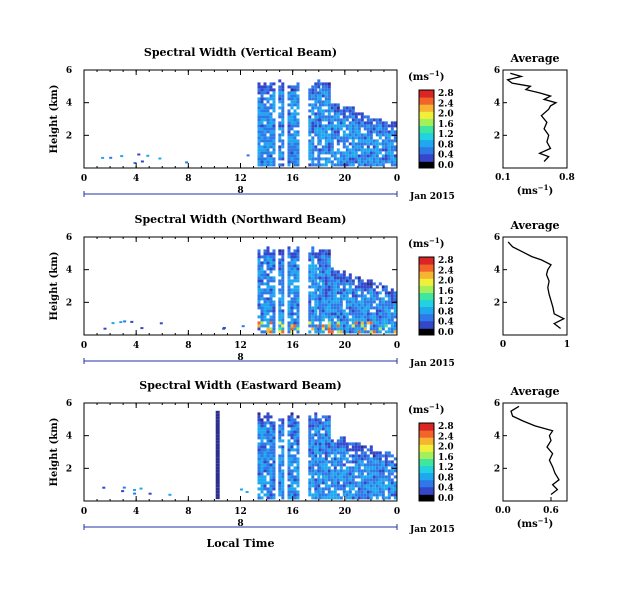 This screenshot has height=598, width=619. Describe the element at coordinates (160, 158) in the screenshot. I see `scatter-point` at that location.